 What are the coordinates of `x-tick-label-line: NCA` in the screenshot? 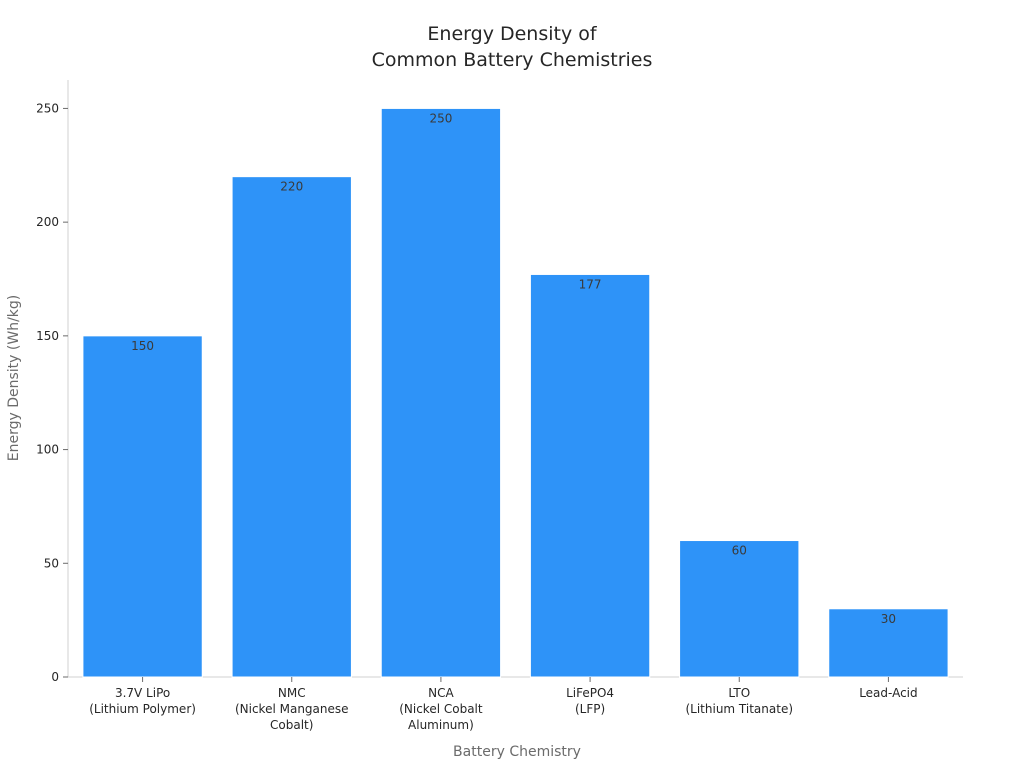 It's located at (441, 693).